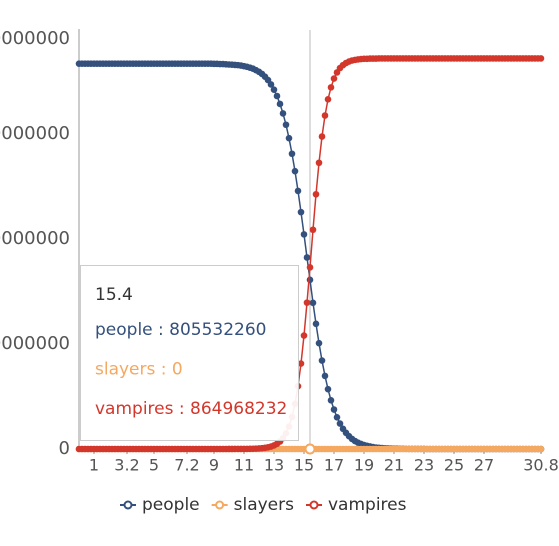 Image resolution: width=559 pixels, height=546 pixels. What do you see at coordinates (364, 465) in the screenshot?
I see `x-tick-label: 19` at bounding box center [364, 465].